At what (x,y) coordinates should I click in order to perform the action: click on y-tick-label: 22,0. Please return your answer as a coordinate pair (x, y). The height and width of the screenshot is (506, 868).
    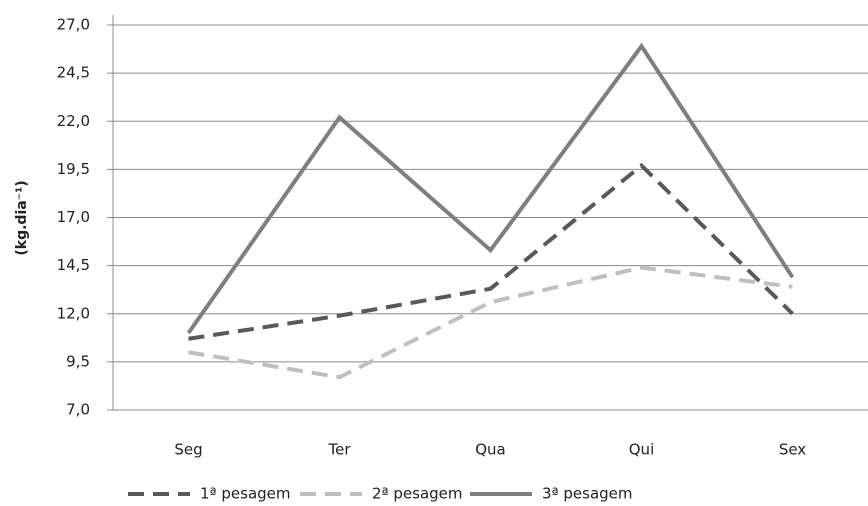
    Looking at the image, I should click on (73, 121).